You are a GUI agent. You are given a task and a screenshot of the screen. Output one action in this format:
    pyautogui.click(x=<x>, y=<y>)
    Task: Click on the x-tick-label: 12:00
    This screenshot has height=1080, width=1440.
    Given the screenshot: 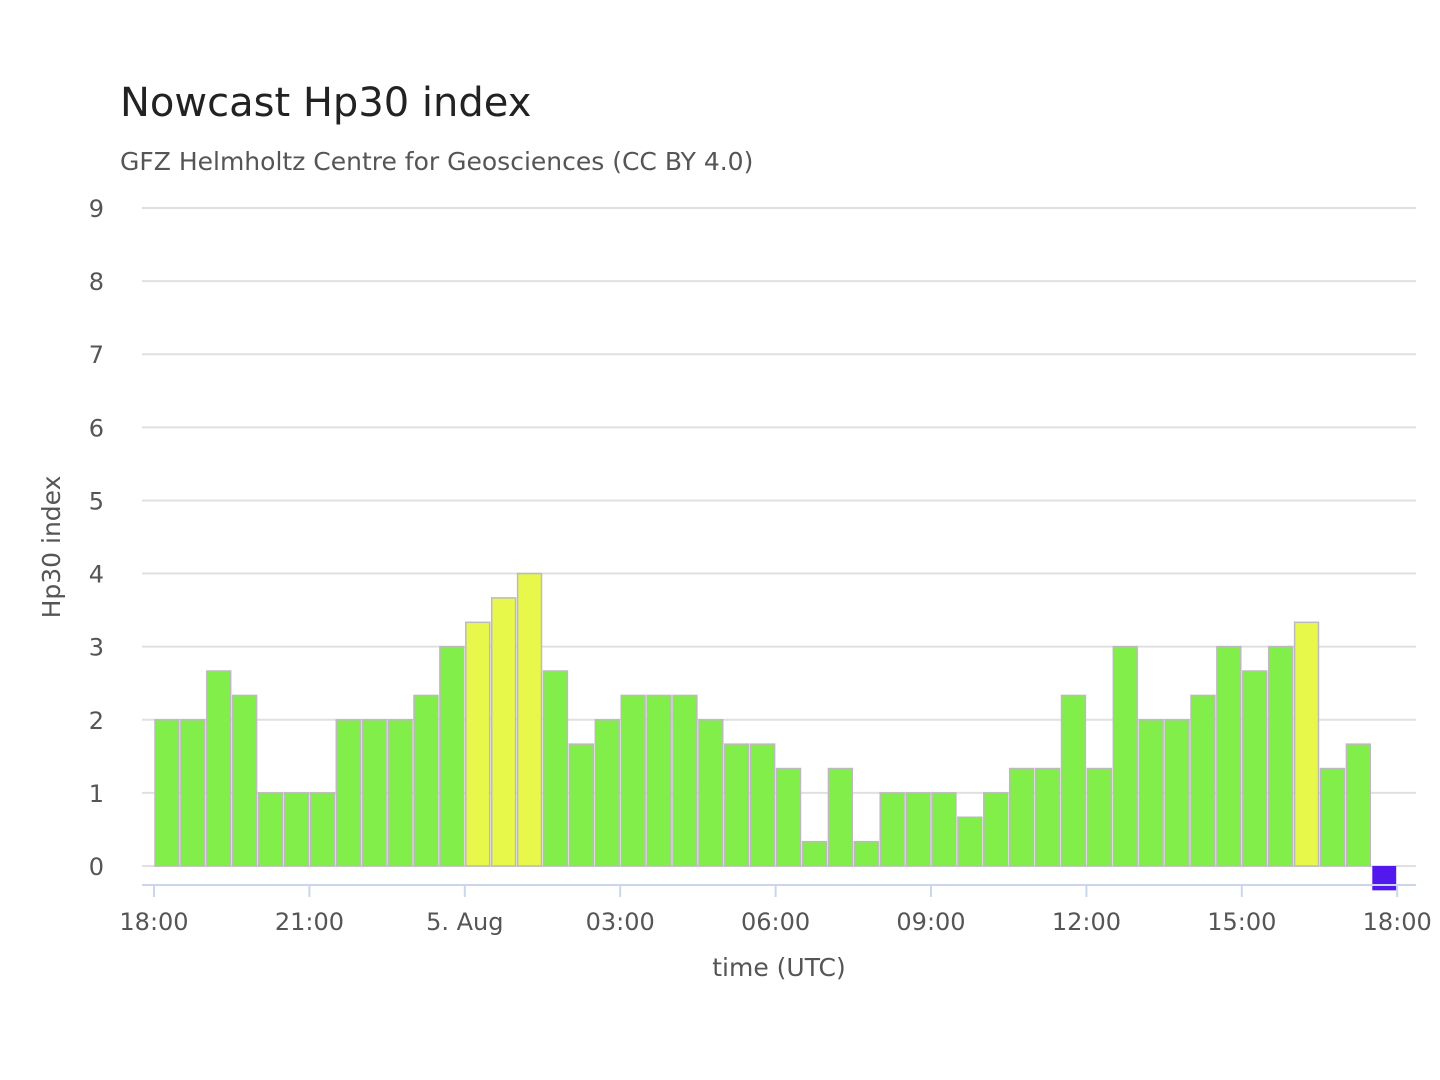 What is the action you would take?
    pyautogui.click(x=1086, y=922)
    